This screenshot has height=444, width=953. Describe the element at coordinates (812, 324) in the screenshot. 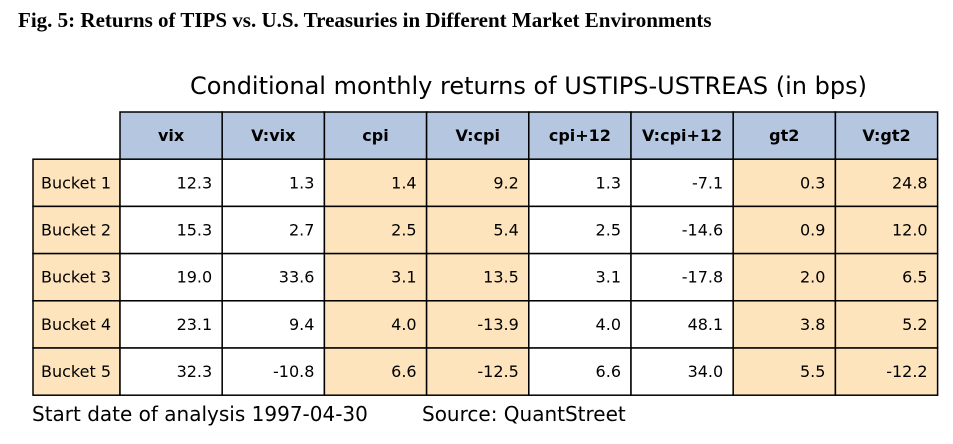

I see `table-cell-value: 3.8` at that location.